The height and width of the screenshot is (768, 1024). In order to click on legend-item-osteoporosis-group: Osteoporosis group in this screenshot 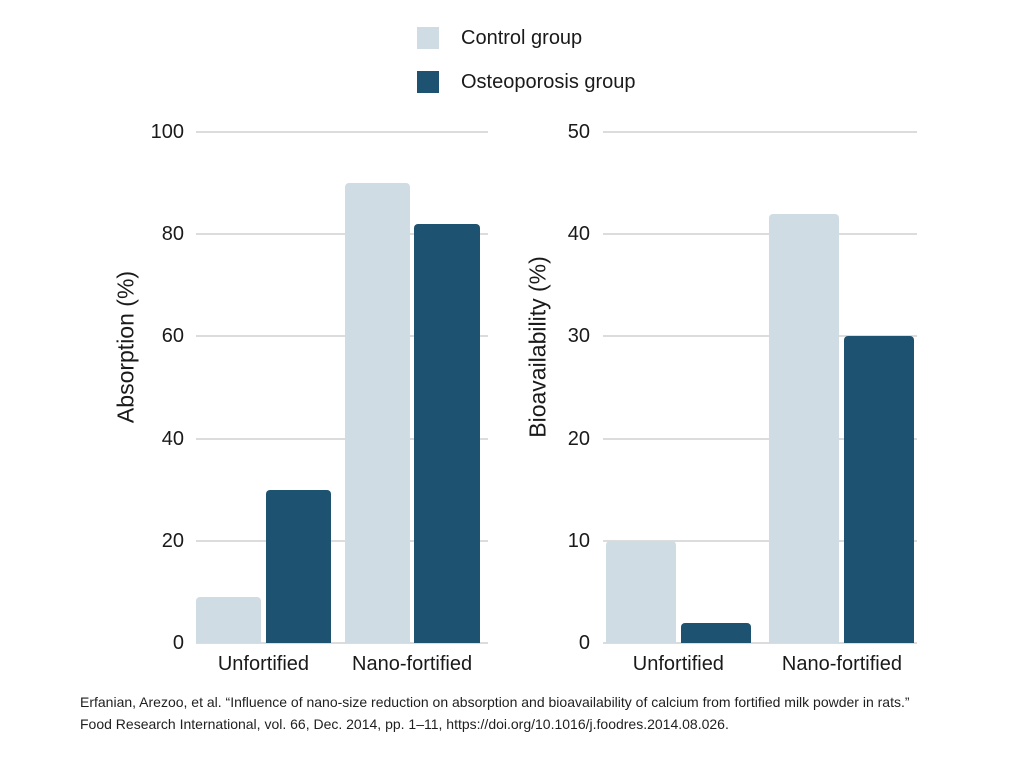, I will do `click(526, 82)`.